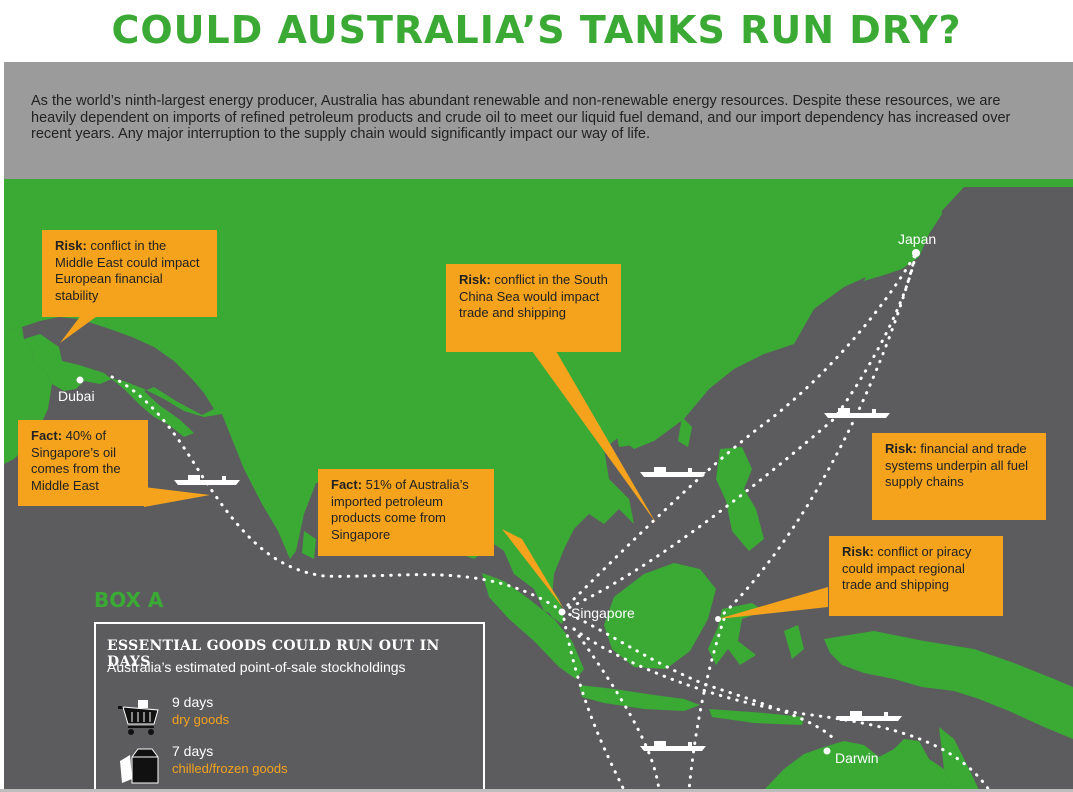 The height and width of the screenshot is (792, 1073). I want to click on hainan-landmass, so click(625, 438).